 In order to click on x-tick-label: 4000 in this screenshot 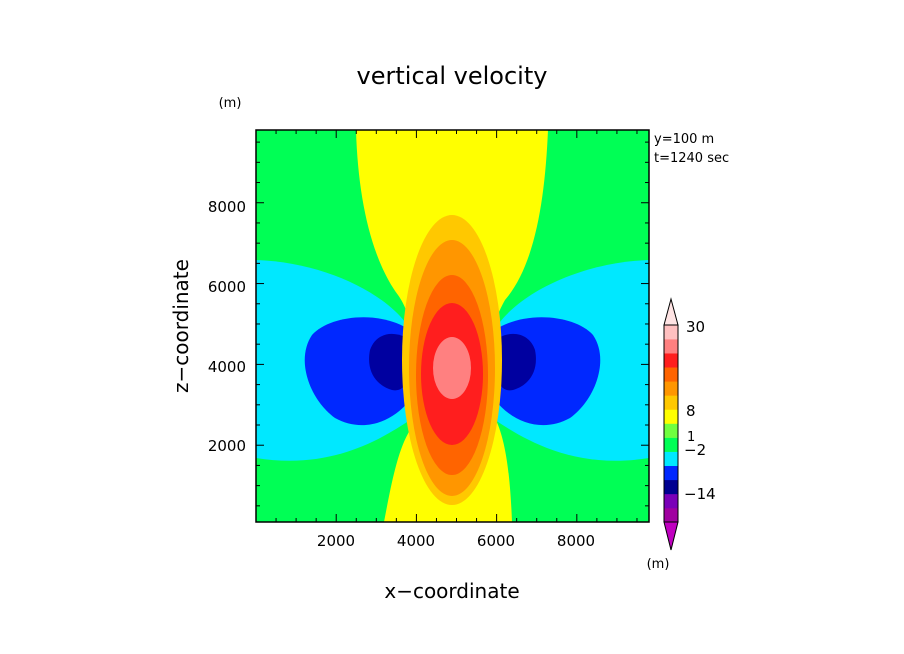, I will do `click(416, 541)`.